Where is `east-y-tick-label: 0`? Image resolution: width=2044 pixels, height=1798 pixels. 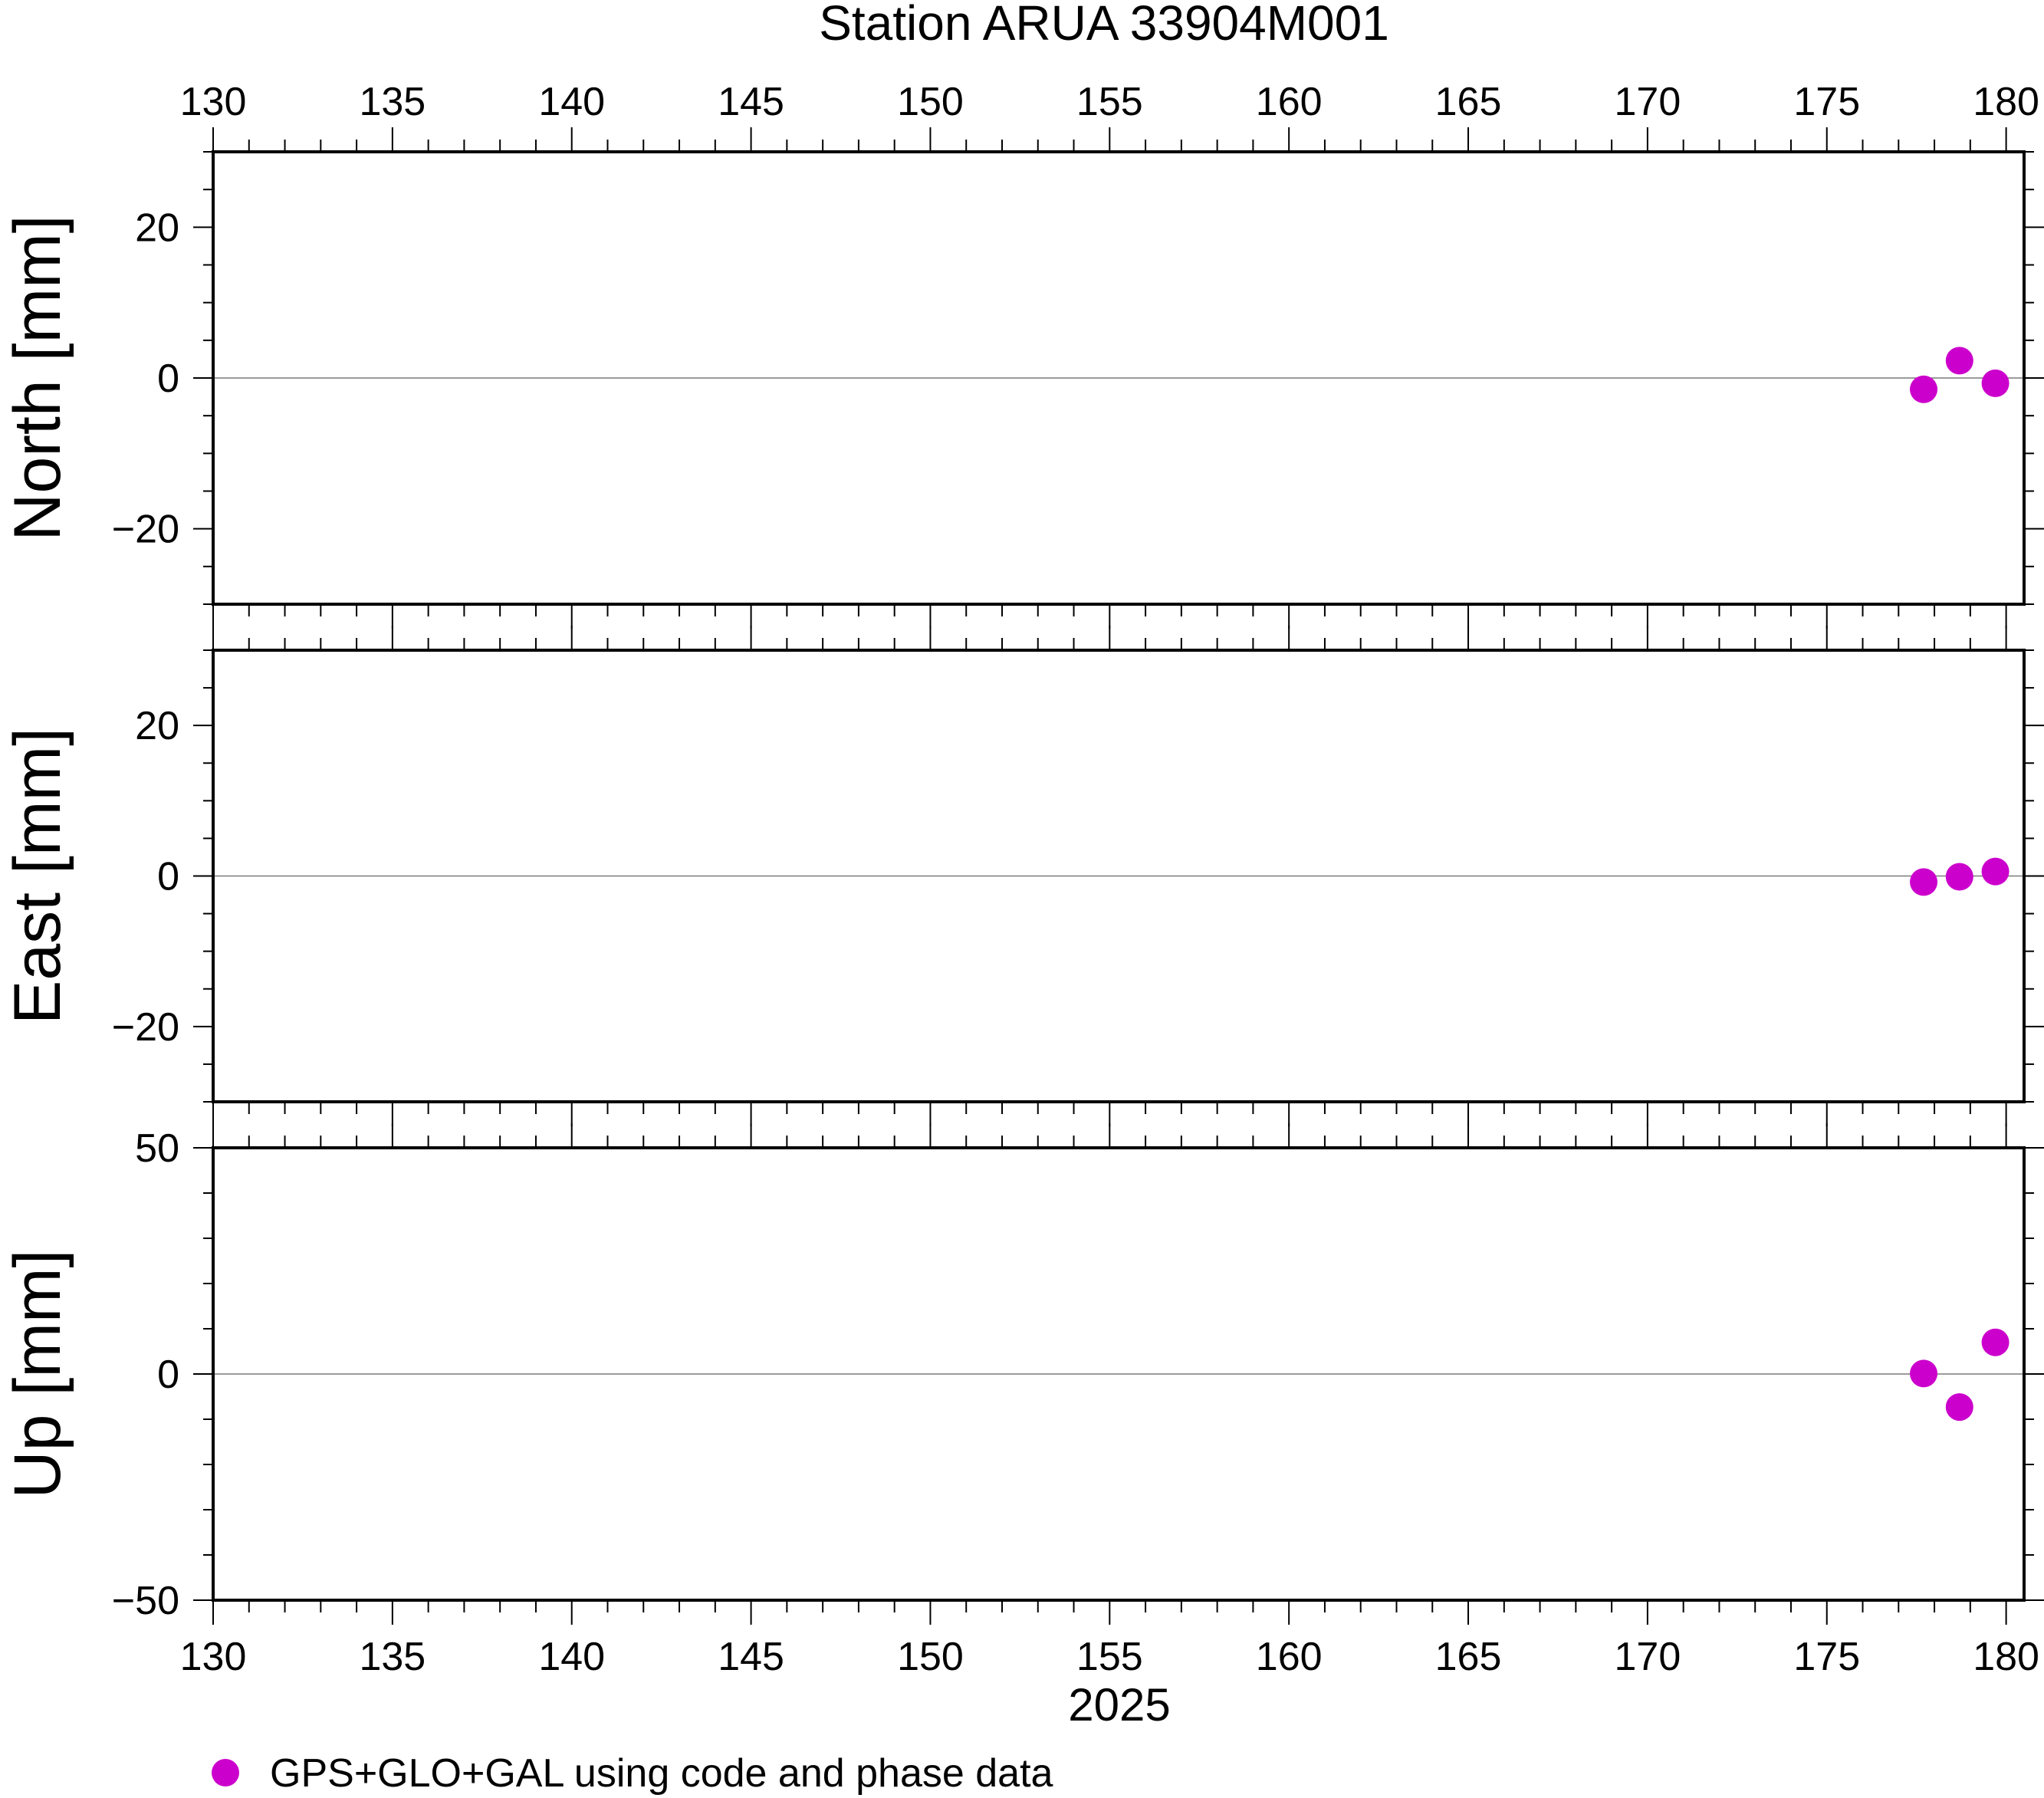
east-y-tick-label: 0 is located at coordinates (168, 877).